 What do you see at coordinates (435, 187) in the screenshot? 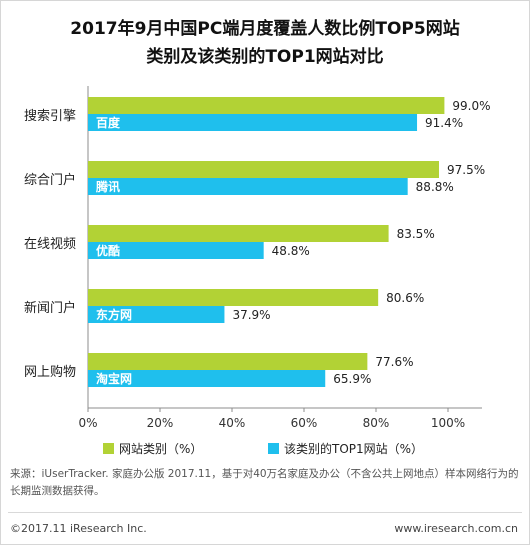
I see `value-label-top1: 88.8%` at bounding box center [435, 187].